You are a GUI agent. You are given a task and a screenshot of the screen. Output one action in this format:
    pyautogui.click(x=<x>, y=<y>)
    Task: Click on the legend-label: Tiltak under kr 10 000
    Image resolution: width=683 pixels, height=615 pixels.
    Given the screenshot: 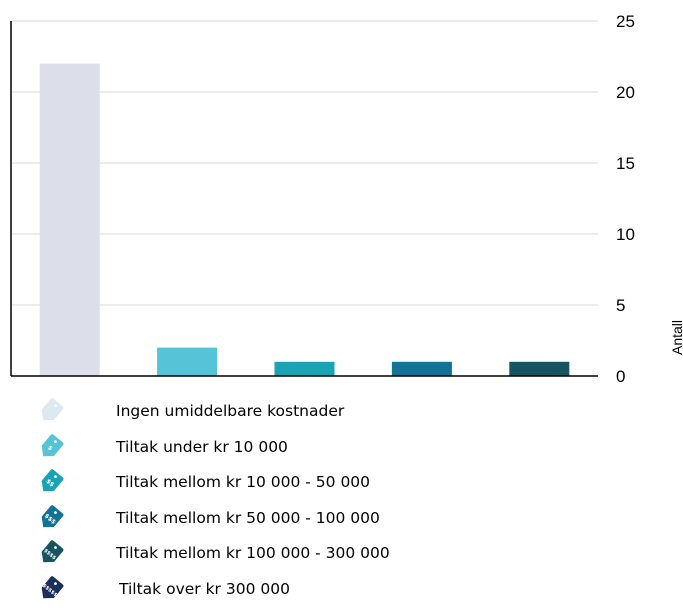 What is the action you would take?
    pyautogui.click(x=202, y=446)
    